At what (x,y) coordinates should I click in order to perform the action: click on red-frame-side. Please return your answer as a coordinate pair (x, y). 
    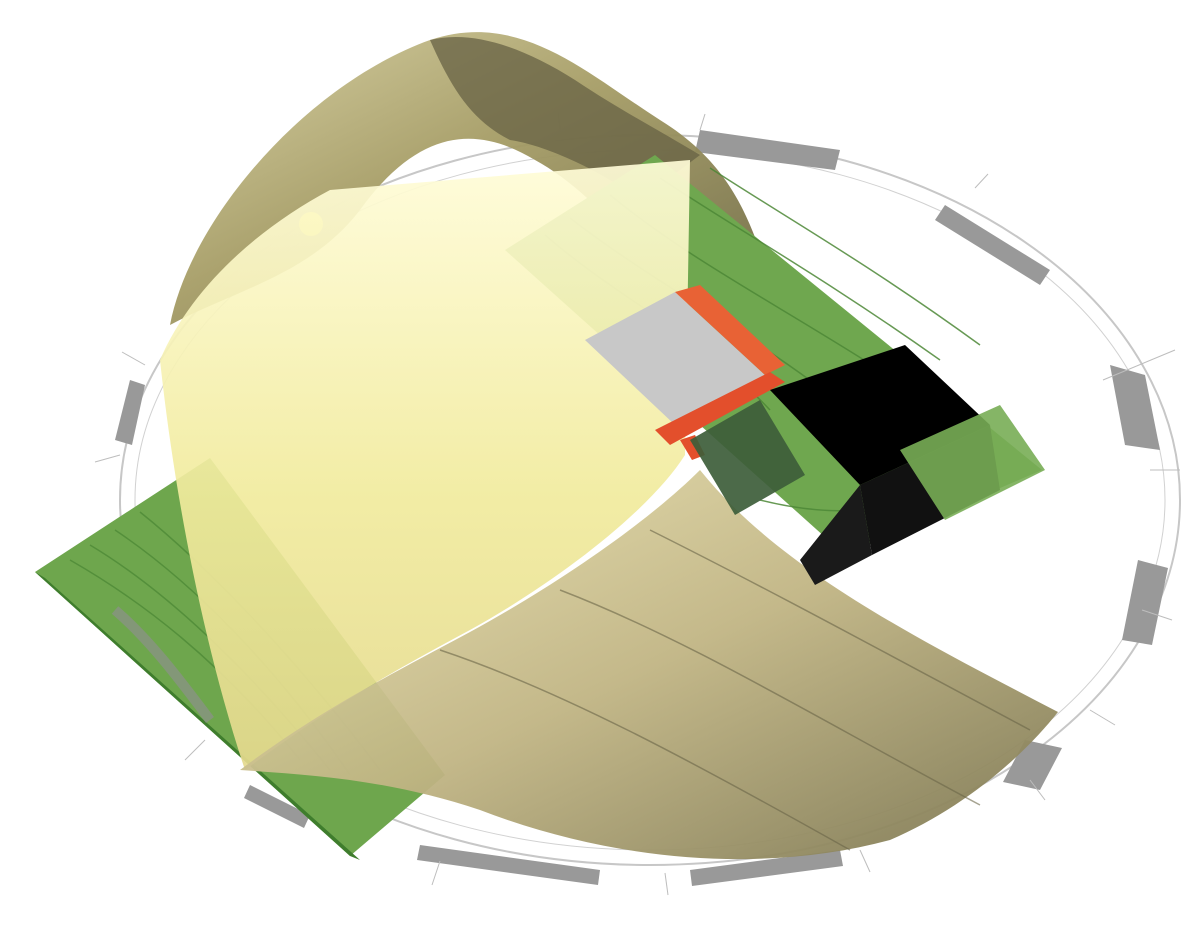
    Looking at the image, I should click on (720, 408).